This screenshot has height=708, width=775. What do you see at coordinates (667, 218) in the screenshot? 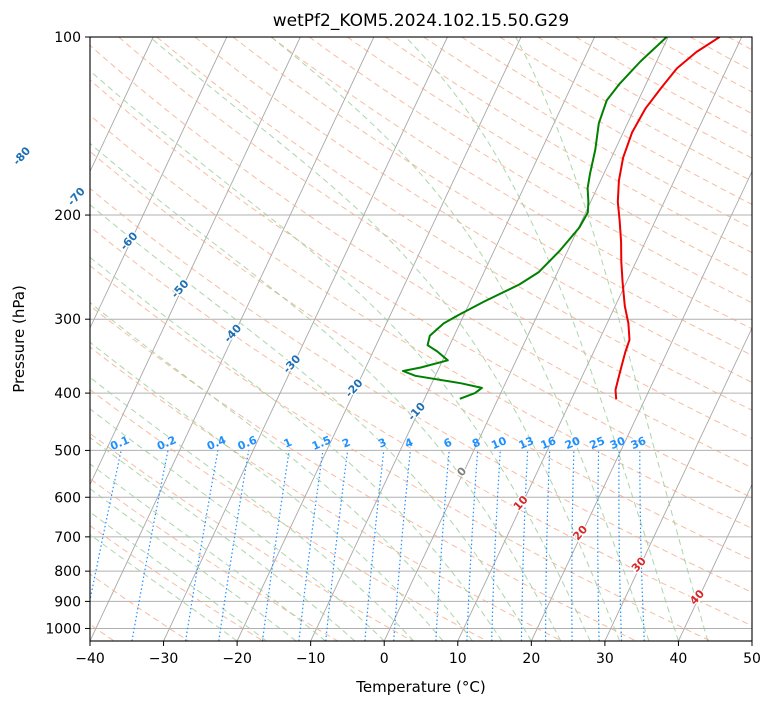
I see `temperature-line` at bounding box center [667, 218].